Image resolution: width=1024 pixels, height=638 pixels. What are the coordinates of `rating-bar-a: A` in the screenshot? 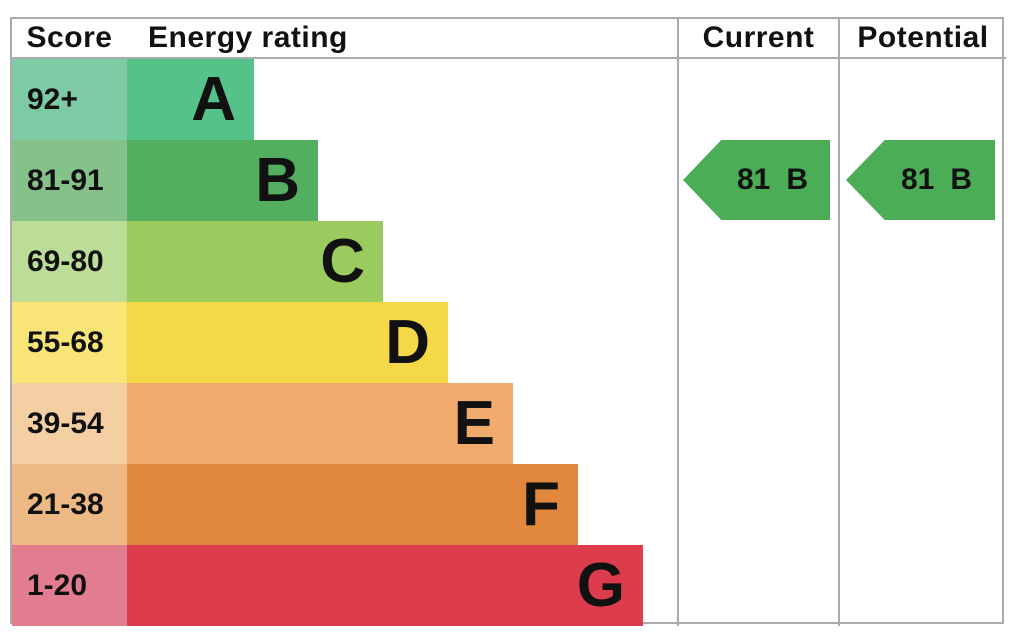 It's located at (190, 99).